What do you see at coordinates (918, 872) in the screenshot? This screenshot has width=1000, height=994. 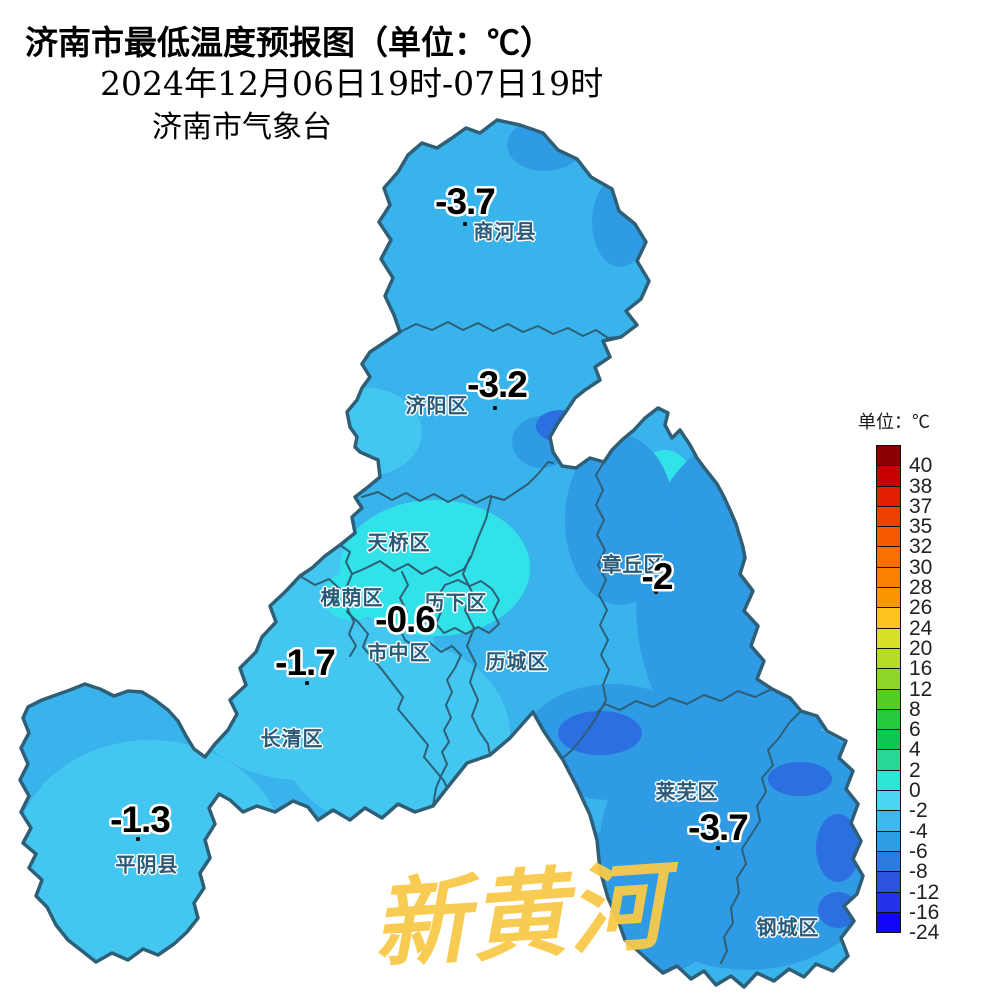 I see `legend-tick-label: -8` at bounding box center [918, 872].